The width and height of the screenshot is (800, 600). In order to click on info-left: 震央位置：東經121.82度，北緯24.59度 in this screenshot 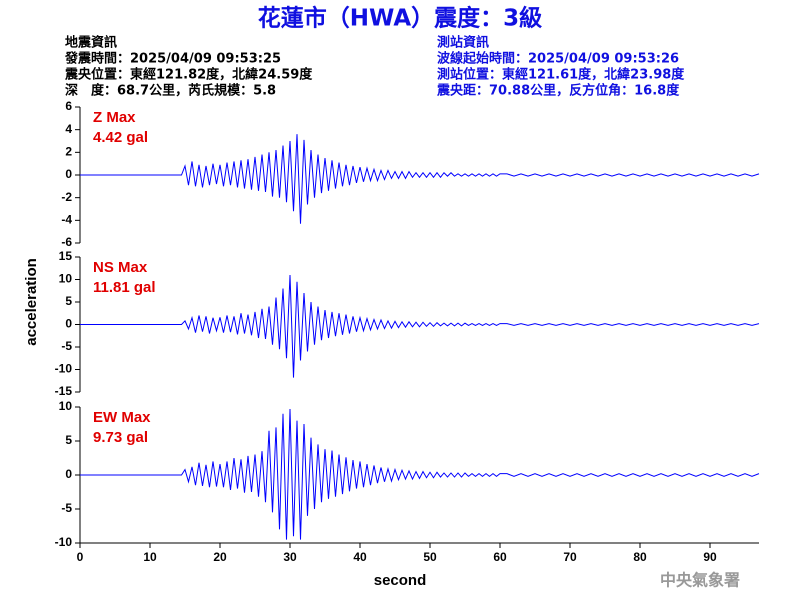, I will do `click(188, 75)`.